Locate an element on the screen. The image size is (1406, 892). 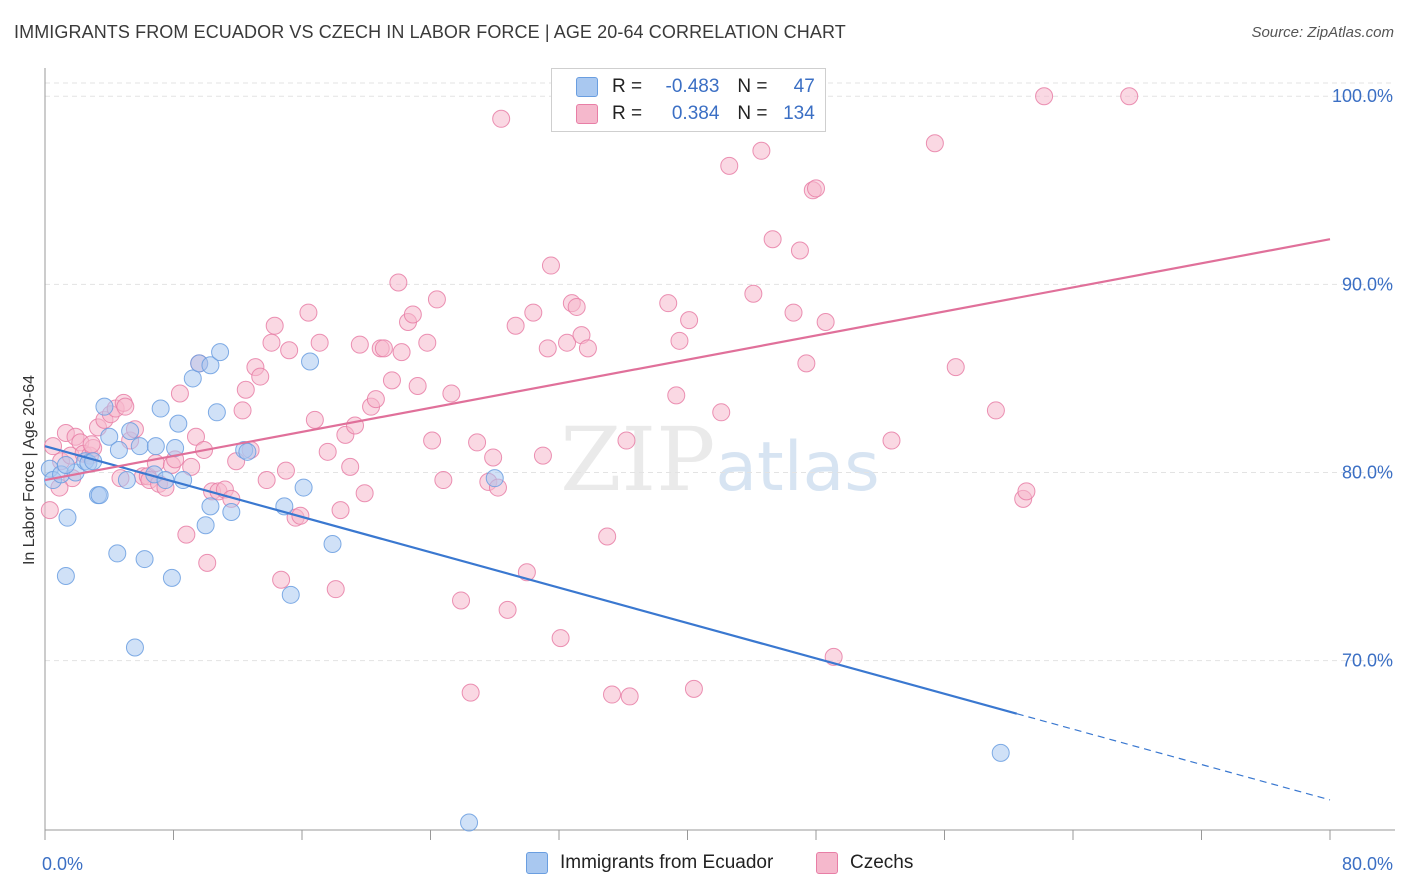
bottom-legend-label-czechs: Czechs is located at coordinates (882, 862).